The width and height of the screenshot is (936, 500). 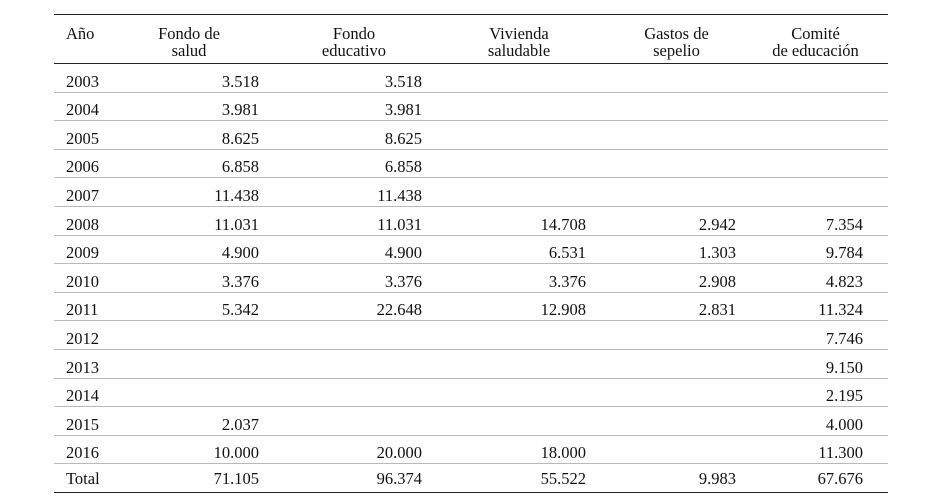 I want to click on table-row: 2010 3.376 3.376 3.376 2.908 4.823, so click(x=471, y=278).